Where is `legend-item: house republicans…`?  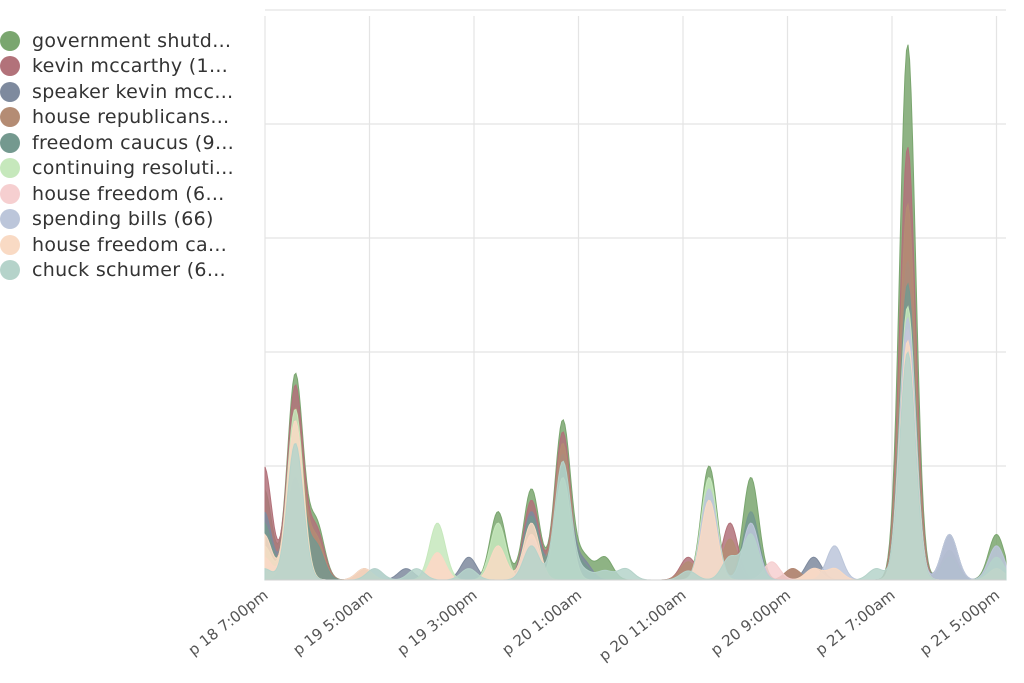
legend-item: house republicans… is located at coordinates (117, 118).